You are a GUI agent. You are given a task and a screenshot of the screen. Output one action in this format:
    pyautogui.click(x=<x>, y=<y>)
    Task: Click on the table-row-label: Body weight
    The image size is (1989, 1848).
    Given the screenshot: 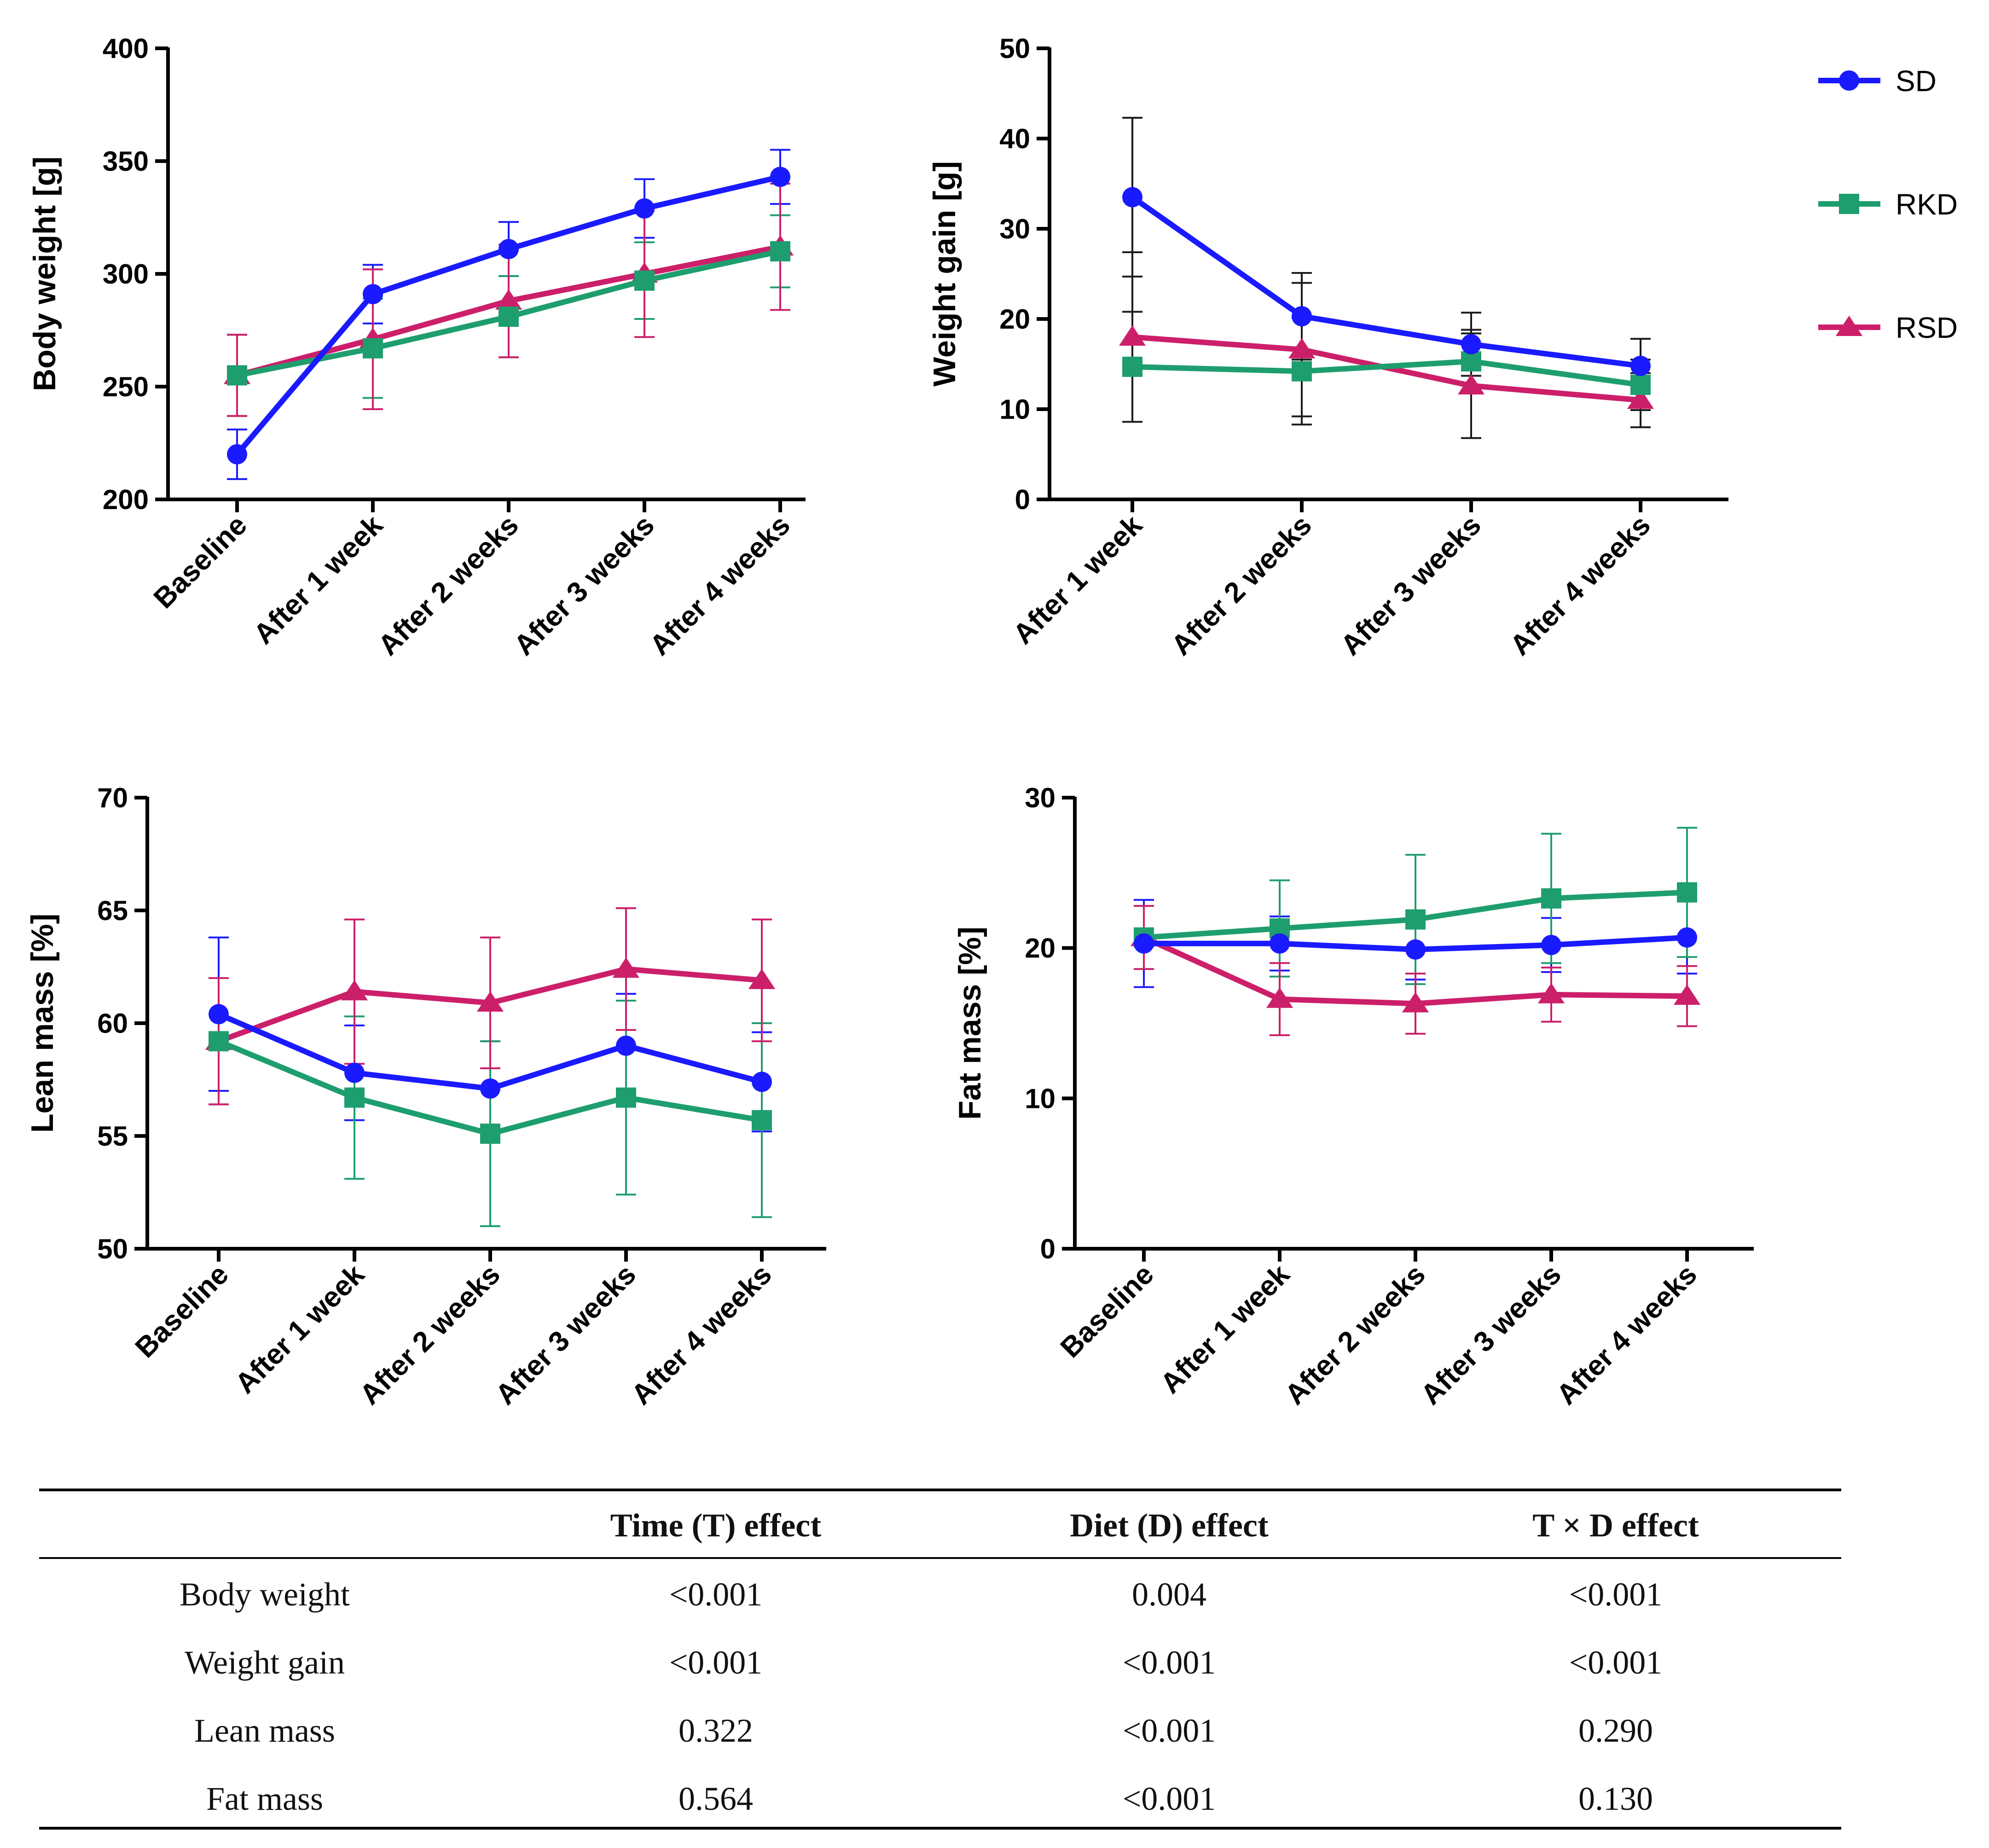 What is the action you would take?
    pyautogui.click(x=265, y=1594)
    